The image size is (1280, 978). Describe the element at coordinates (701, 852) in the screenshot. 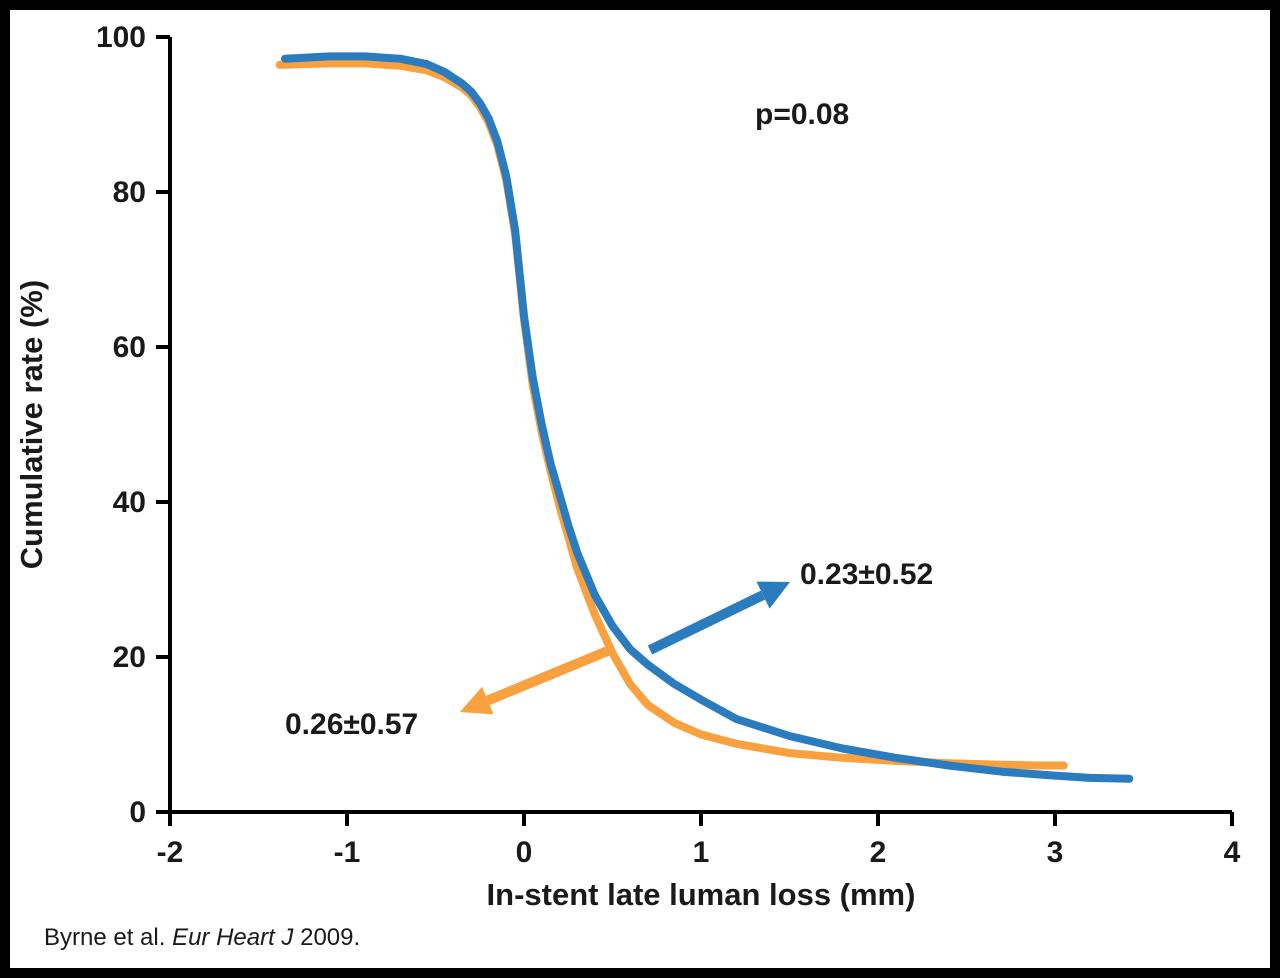

I see `x-tick-label: 1` at that location.